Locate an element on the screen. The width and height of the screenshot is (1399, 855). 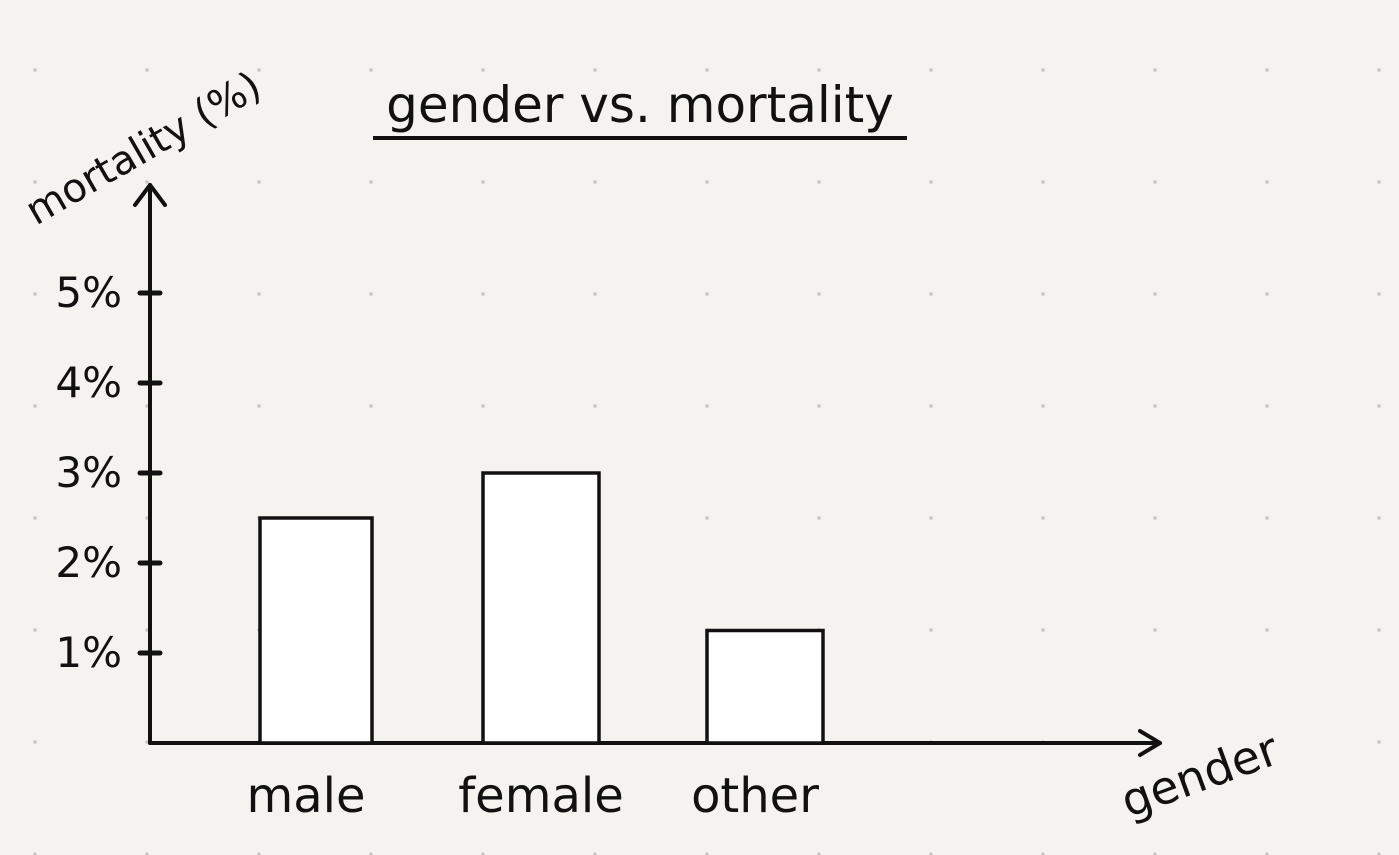
x-axis-label: gender is located at coordinates (1200, 775).